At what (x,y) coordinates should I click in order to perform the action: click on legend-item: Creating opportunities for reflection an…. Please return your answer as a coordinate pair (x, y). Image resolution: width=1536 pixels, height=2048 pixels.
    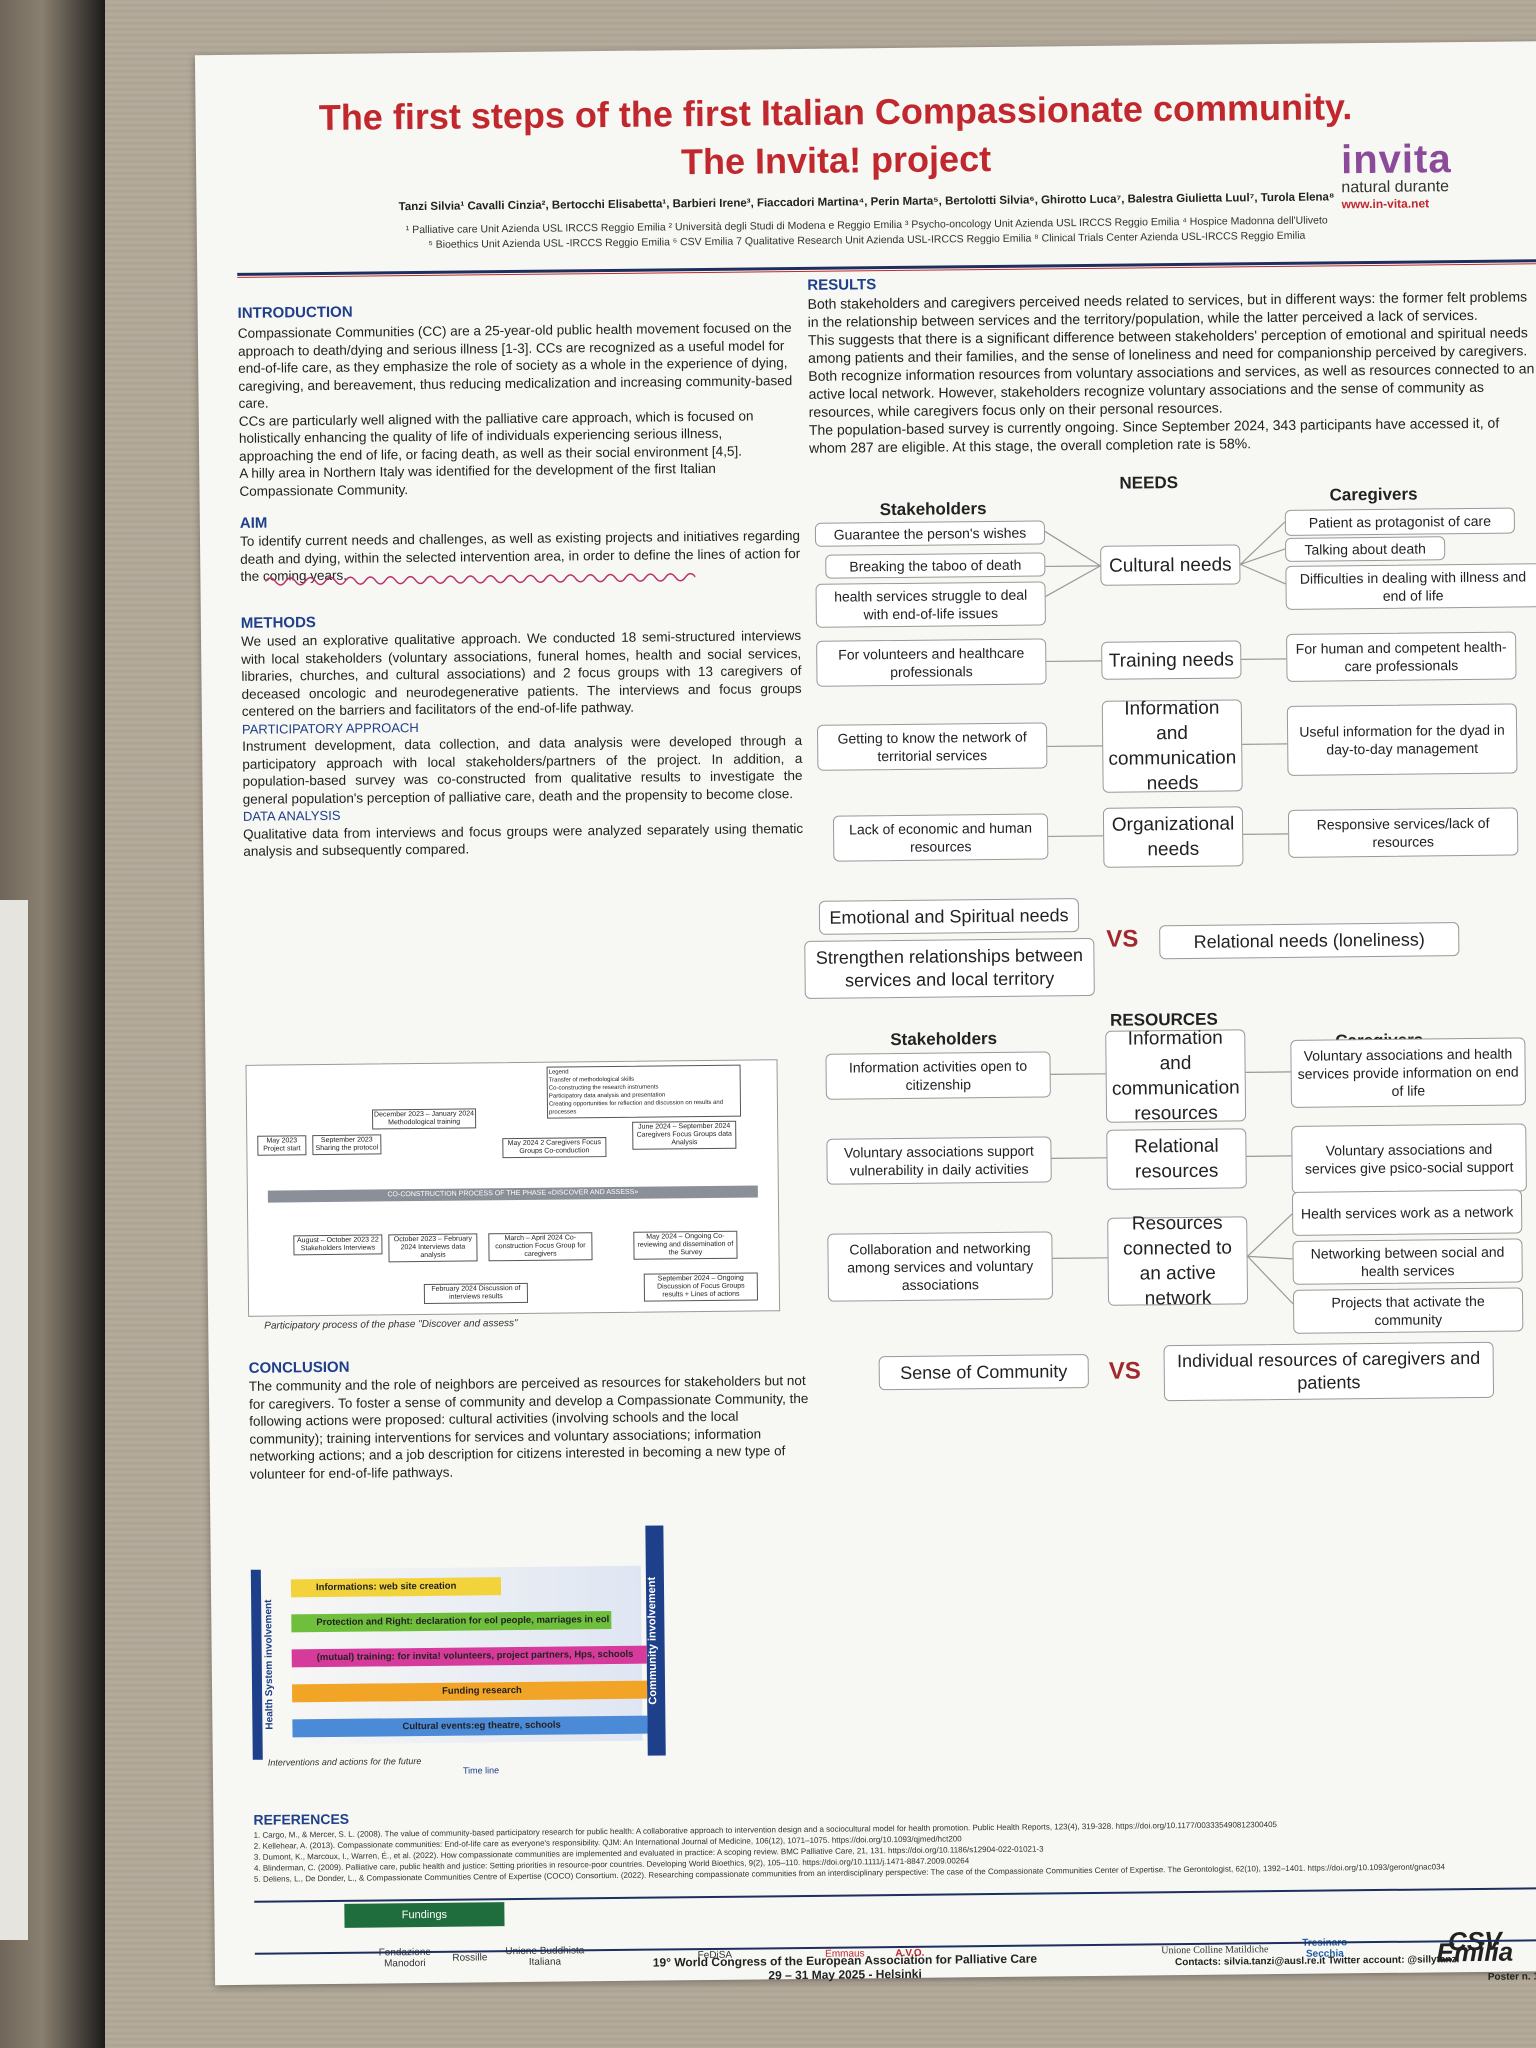
    Looking at the image, I should click on (636, 1107).